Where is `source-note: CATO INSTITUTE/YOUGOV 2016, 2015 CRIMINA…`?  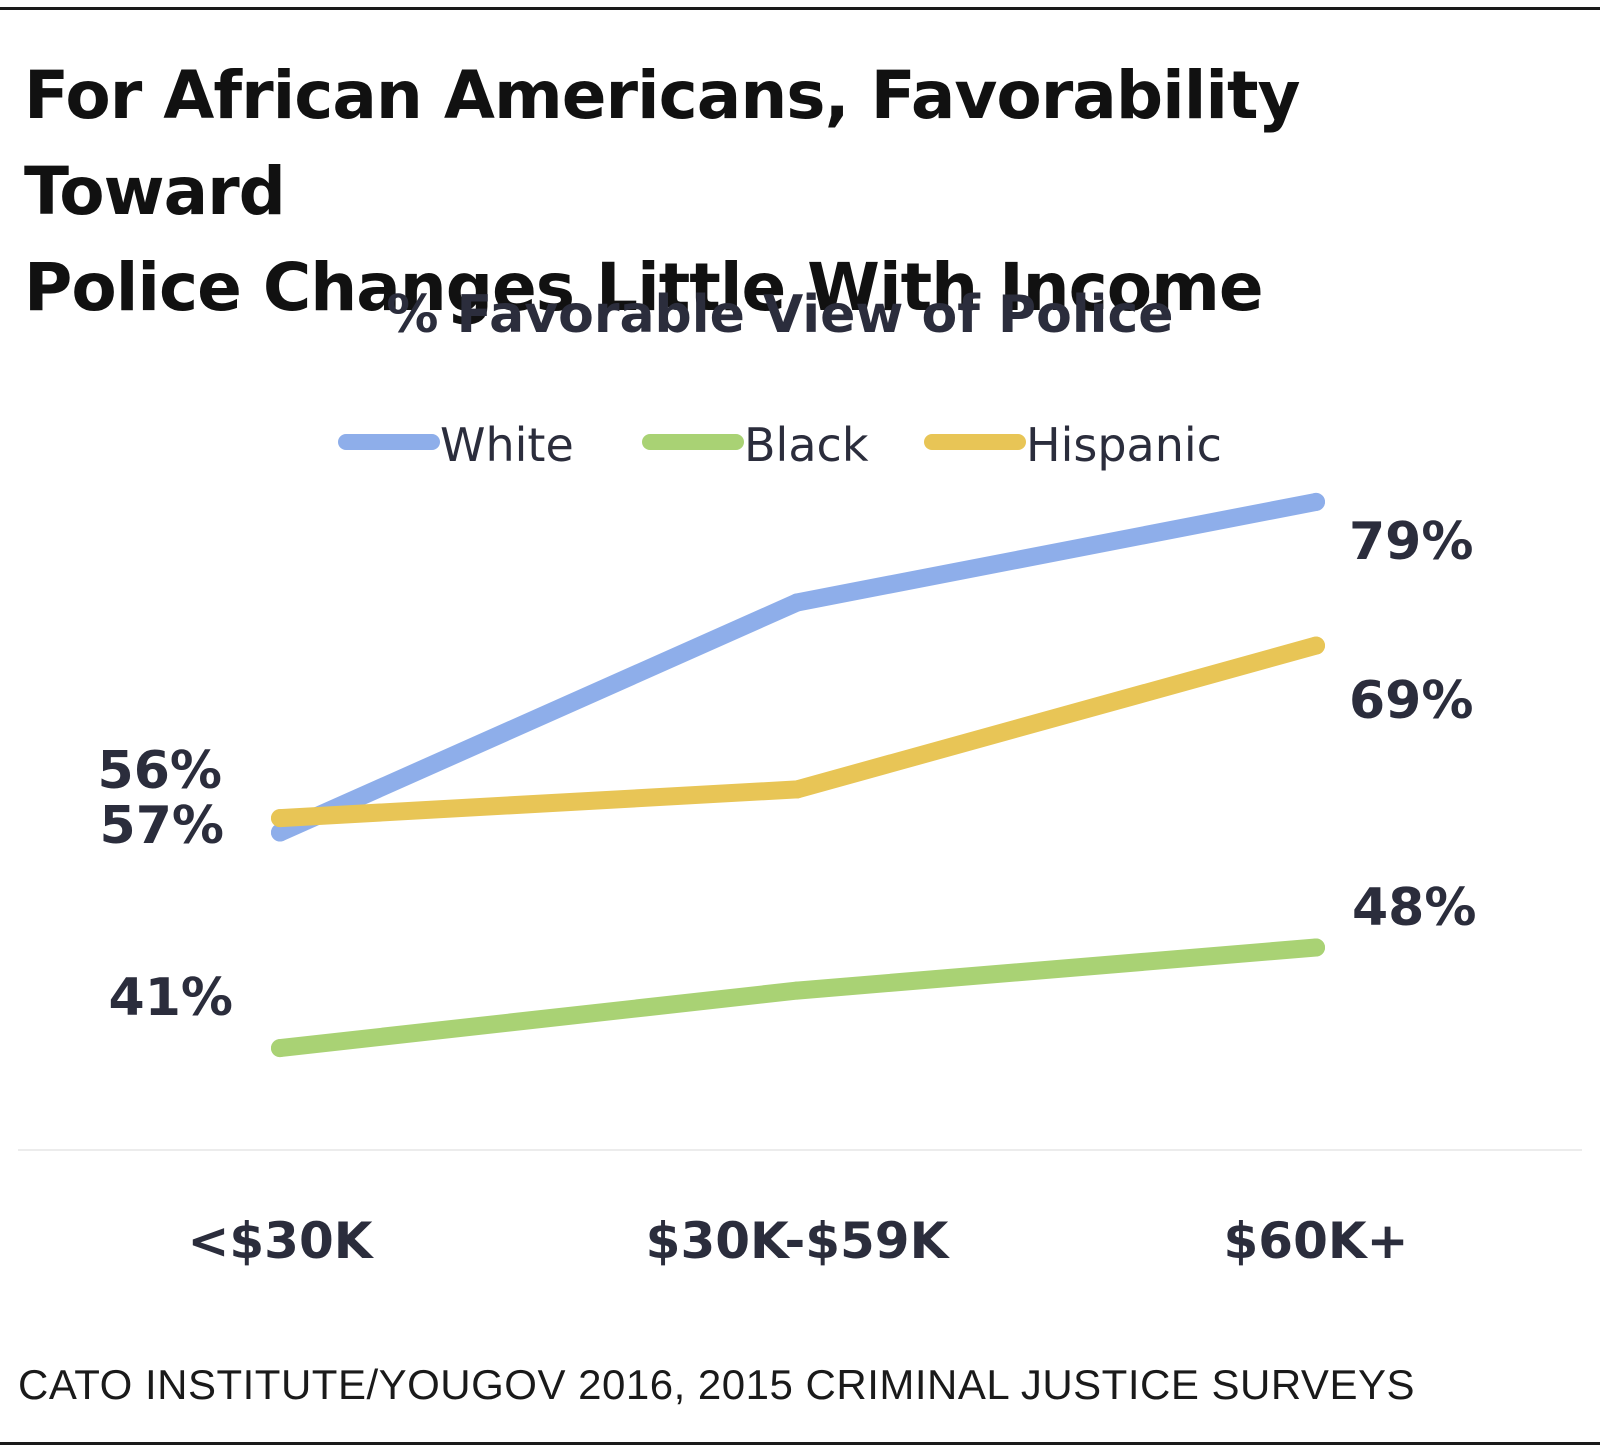
source-note: CATO INSTITUTE/YOUGOV 2016, 2015 CRIMINA… is located at coordinates (716, 1384).